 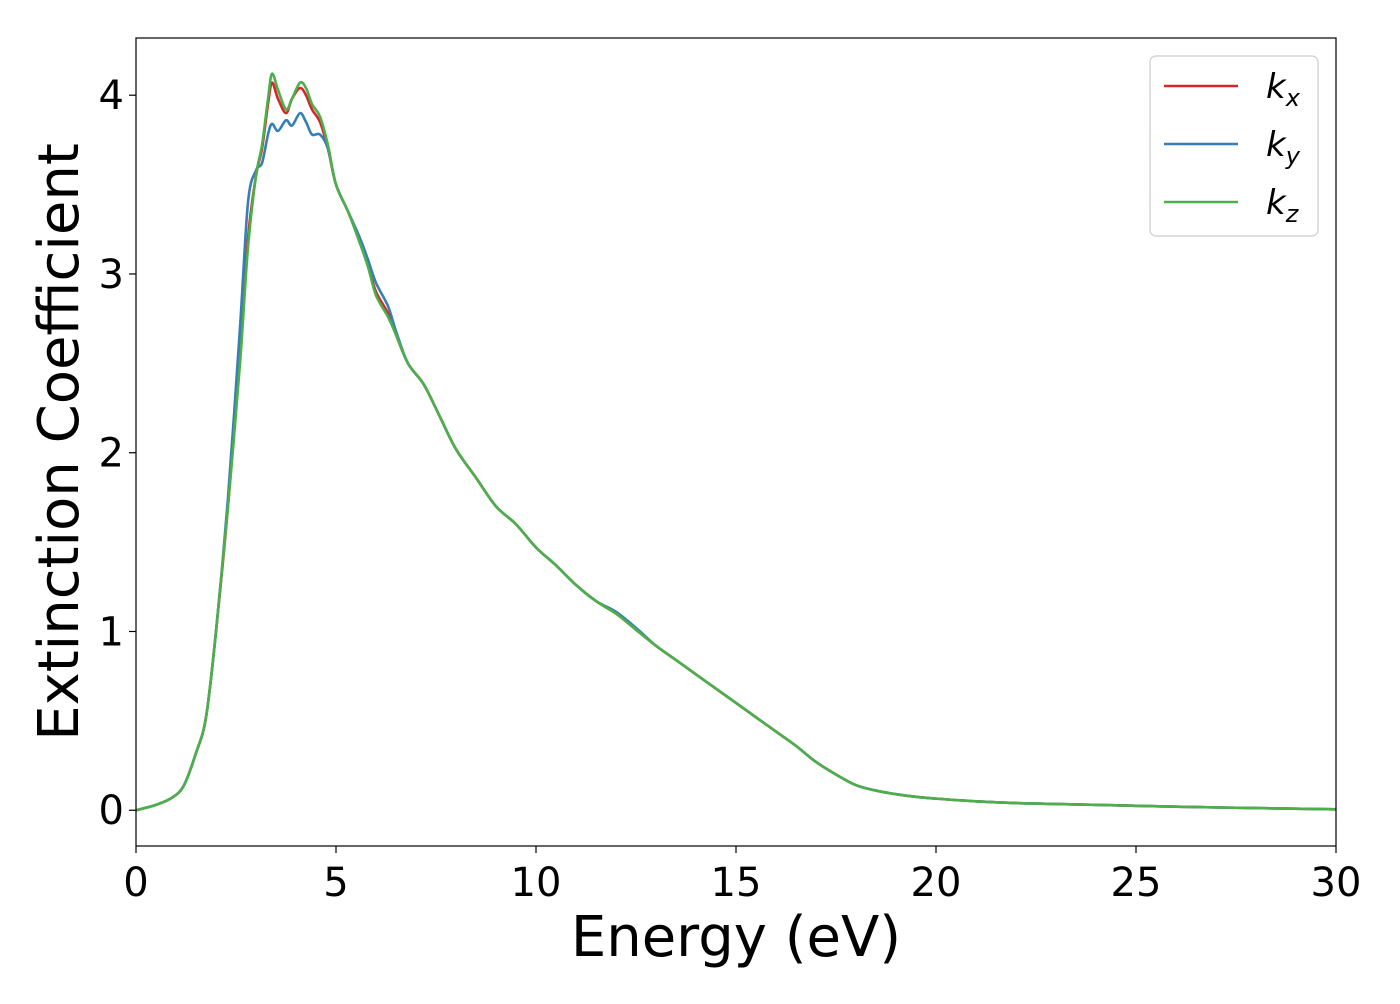 What do you see at coordinates (736, 937) in the screenshot?
I see `x-axis-label: Energy (eV)` at bounding box center [736, 937].